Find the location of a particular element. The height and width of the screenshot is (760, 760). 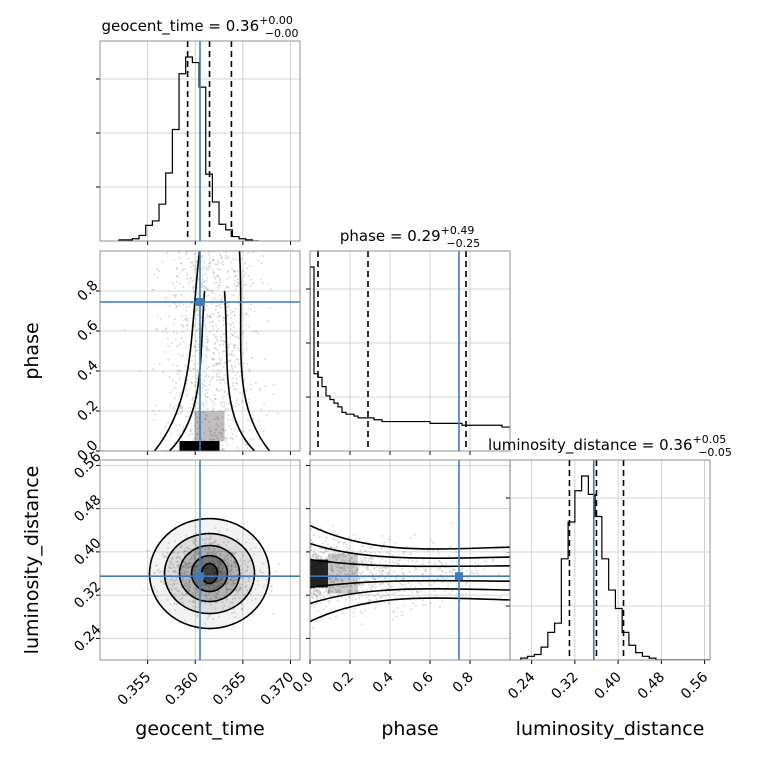

x-tick-label: 0.2 is located at coordinates (343, 682).